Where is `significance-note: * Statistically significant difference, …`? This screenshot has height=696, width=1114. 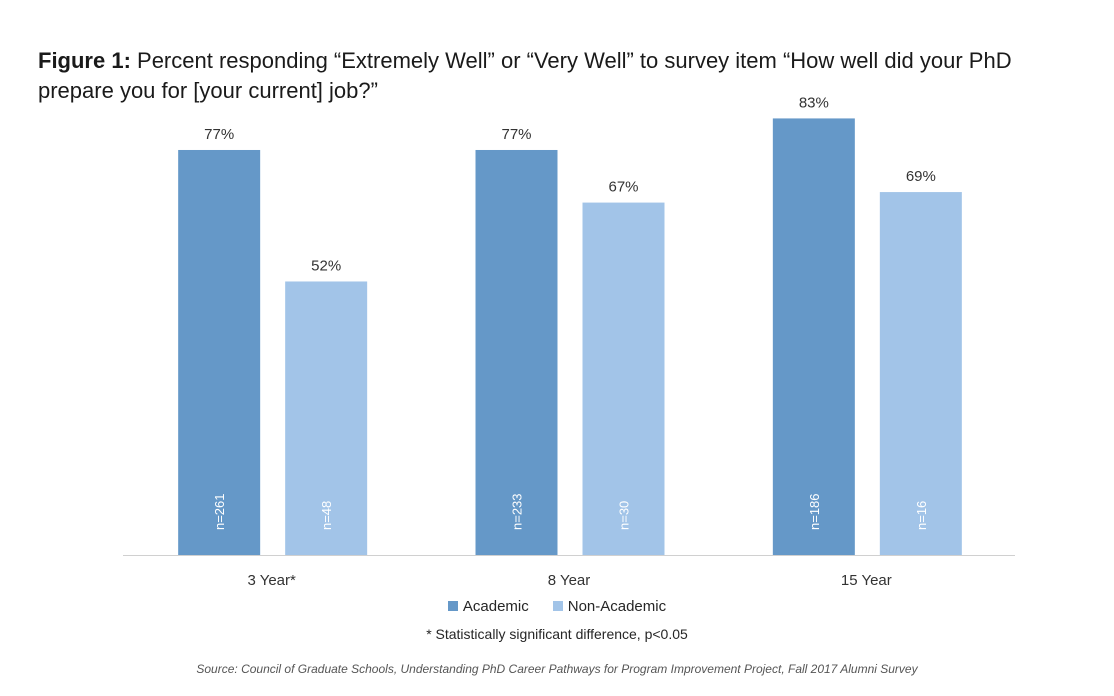
significance-note: * Statistically significant difference, … is located at coordinates (557, 634).